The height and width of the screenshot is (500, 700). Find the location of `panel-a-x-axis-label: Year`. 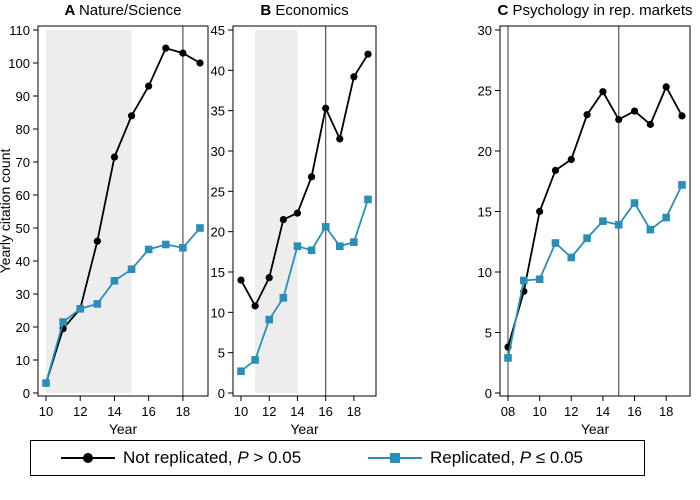

panel-a-x-axis-label: Year is located at coordinates (123, 429).